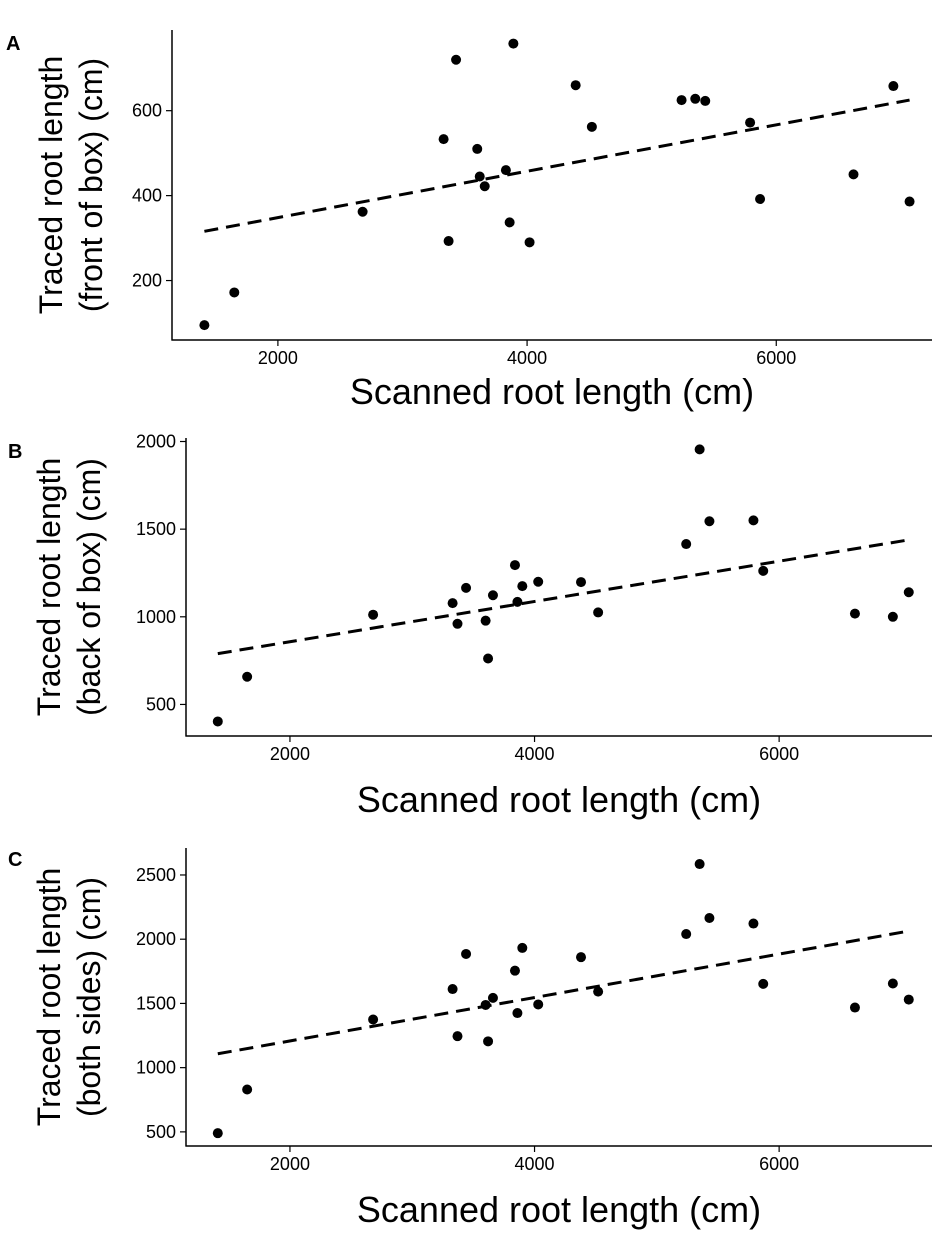 The height and width of the screenshot is (1240, 950). I want to click on panel-a-x-tick-label: 6000, so click(776, 358).